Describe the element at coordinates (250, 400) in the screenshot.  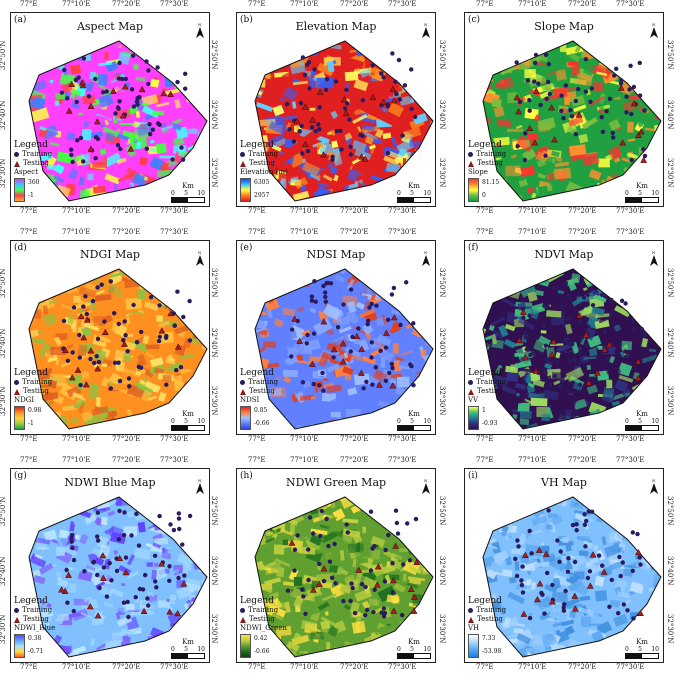
I see `legend-variable: NDSI` at that location.